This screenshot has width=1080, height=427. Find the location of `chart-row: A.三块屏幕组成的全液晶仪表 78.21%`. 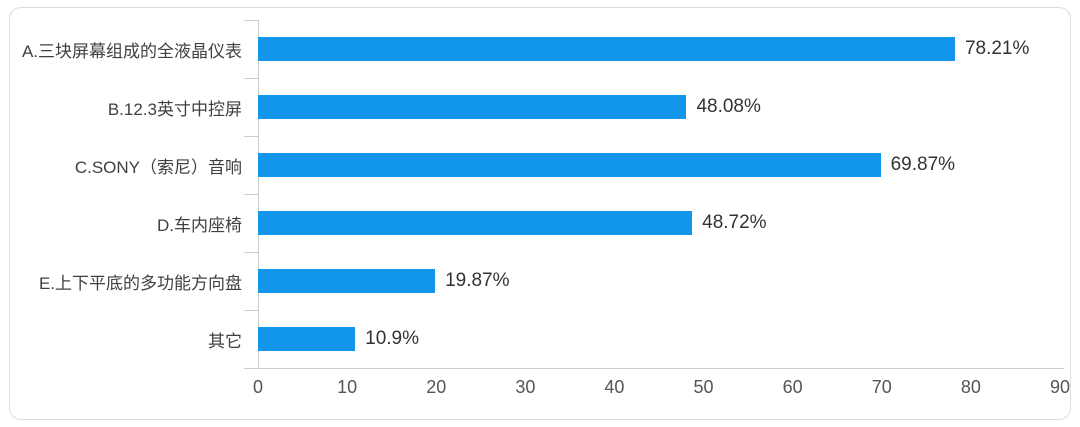

chart-row: A.三块屏幕组成的全液晶仪表 78.21% is located at coordinates (540, 49).